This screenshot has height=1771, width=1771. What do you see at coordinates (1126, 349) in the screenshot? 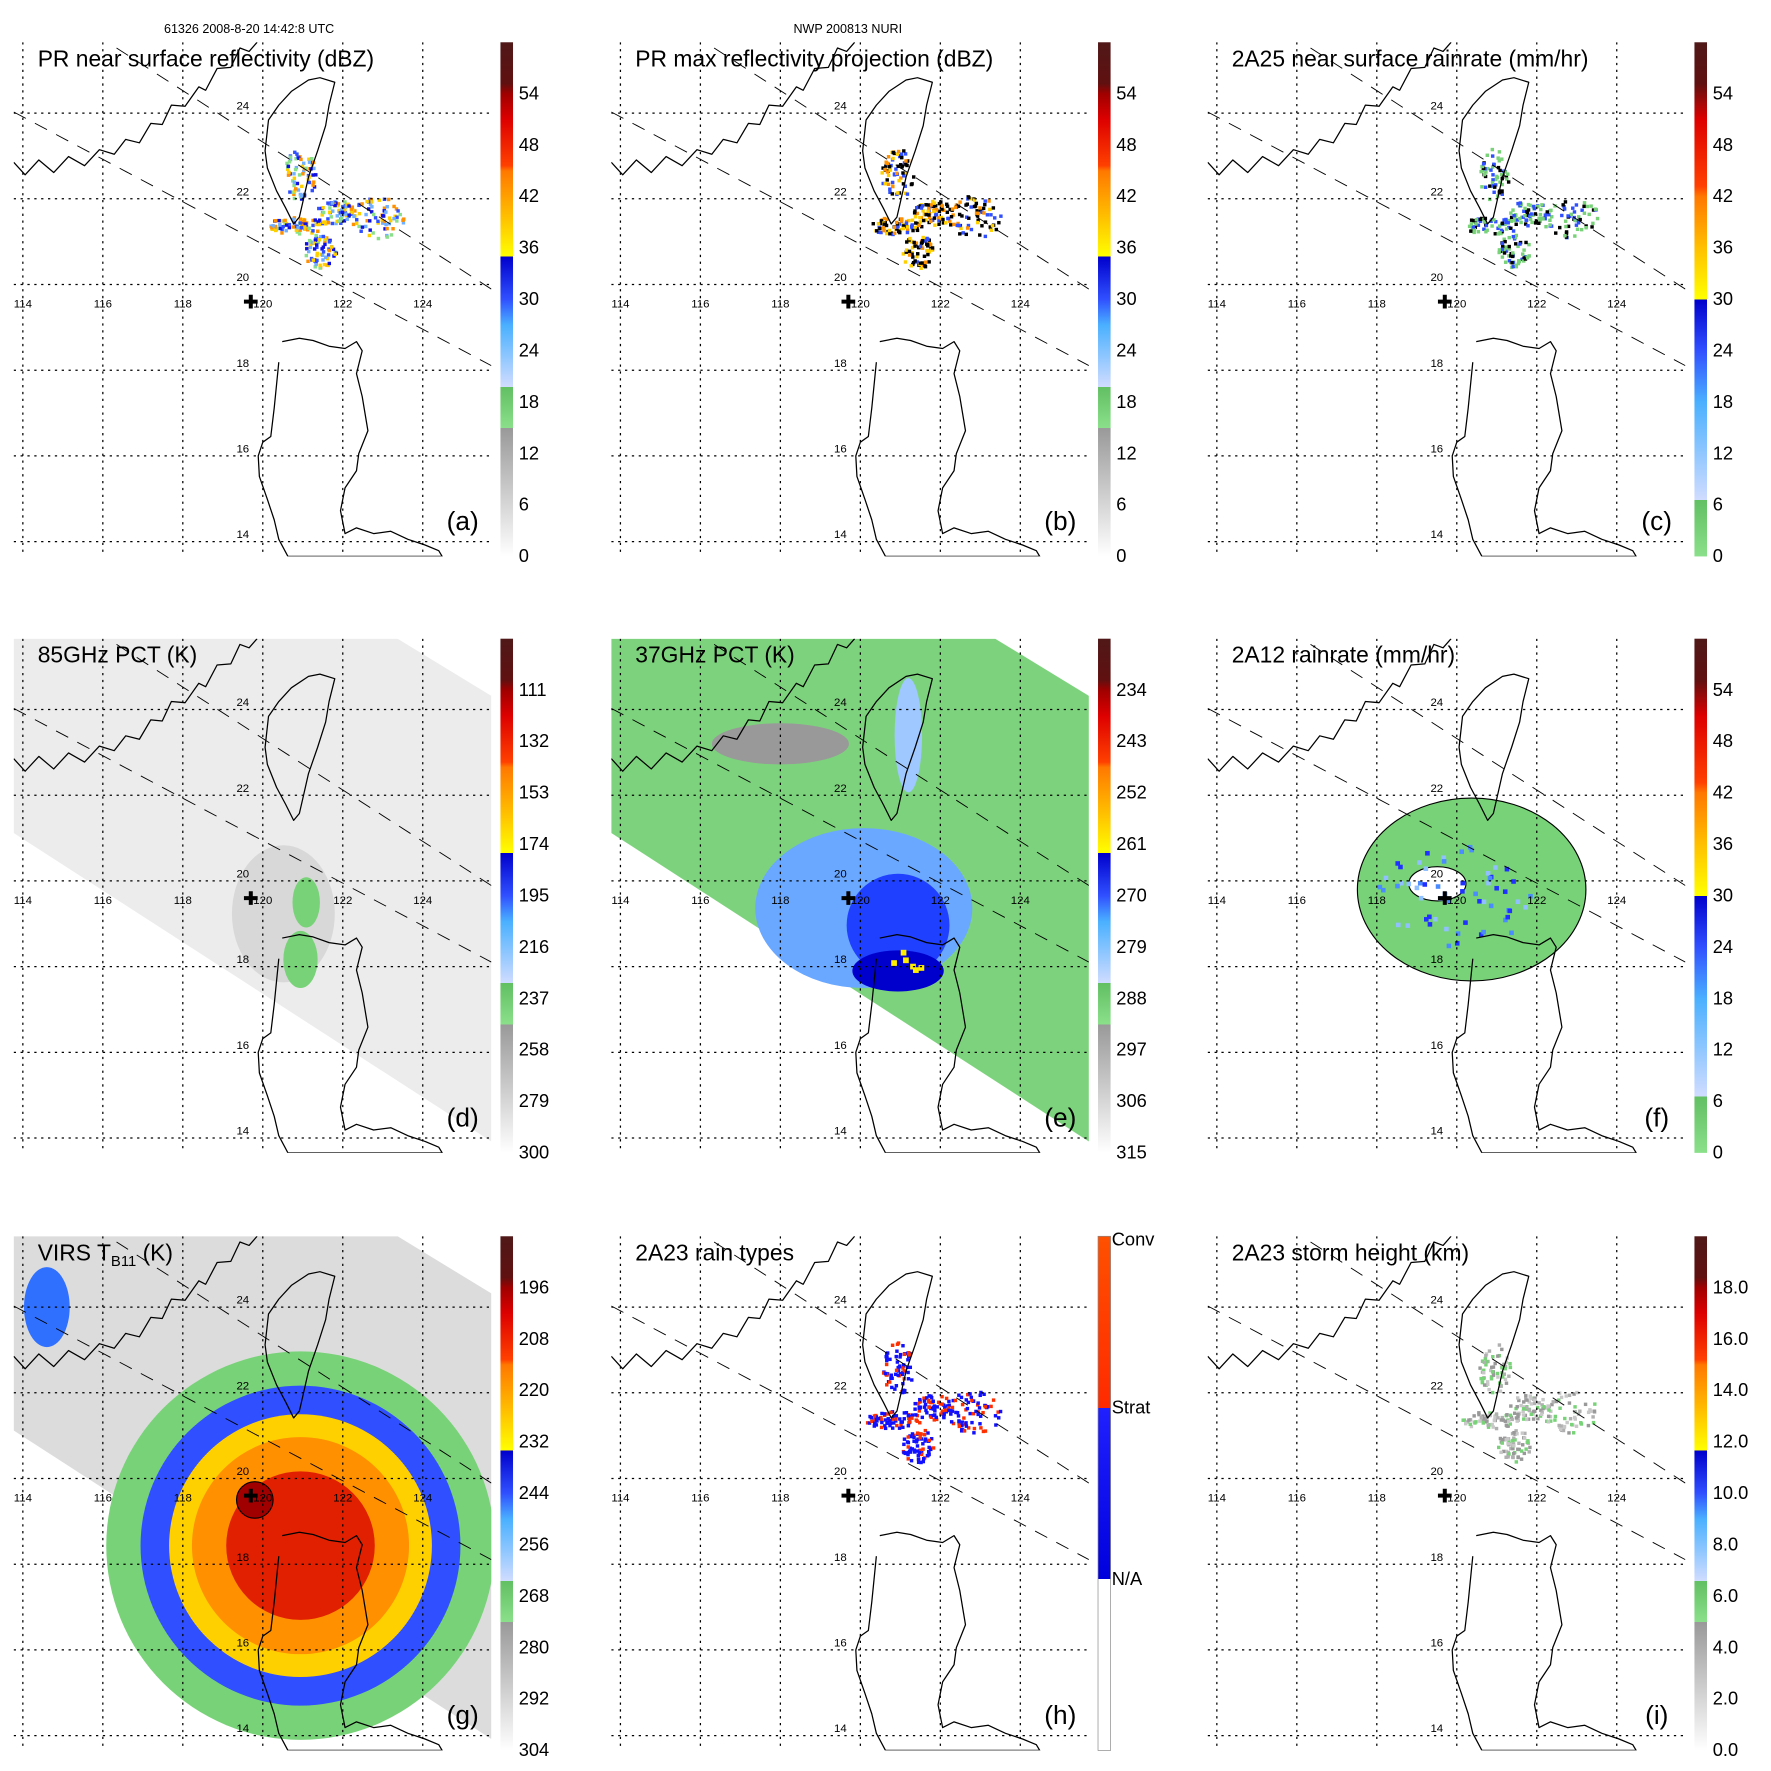
I see `colorbar-tick-label: 24` at bounding box center [1126, 349].